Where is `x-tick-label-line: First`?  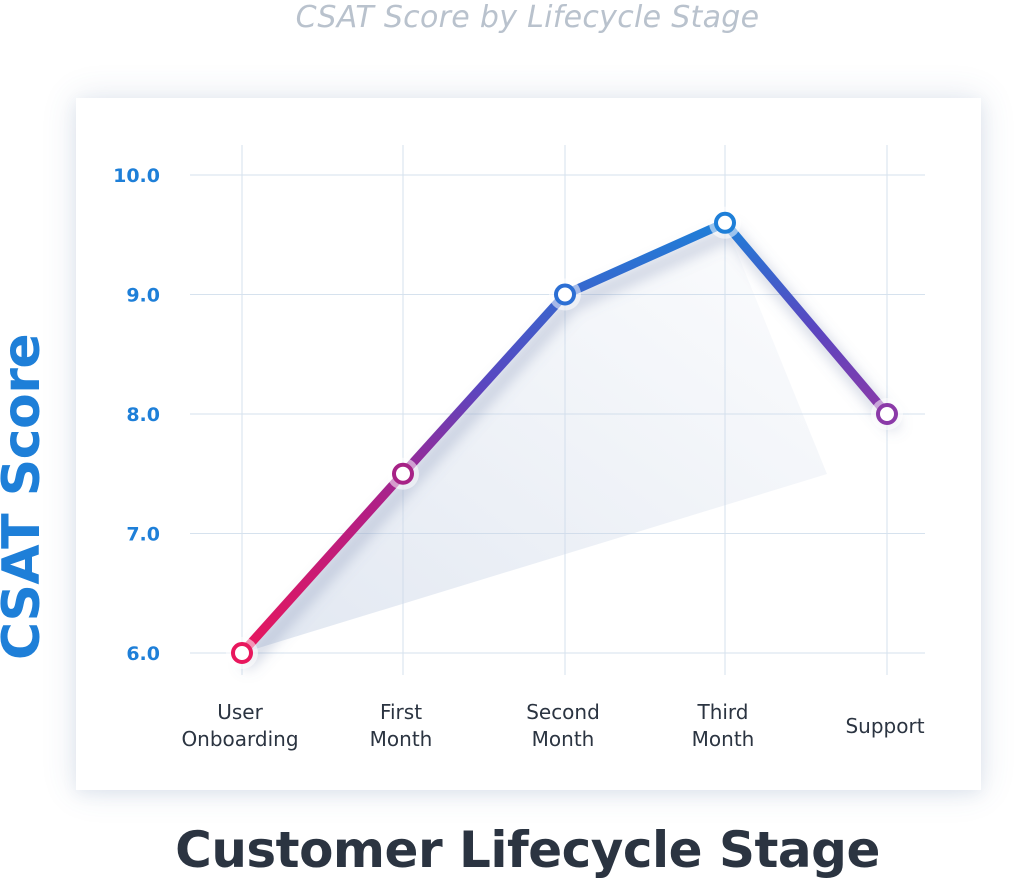 x-tick-label-line: First is located at coordinates (401, 712).